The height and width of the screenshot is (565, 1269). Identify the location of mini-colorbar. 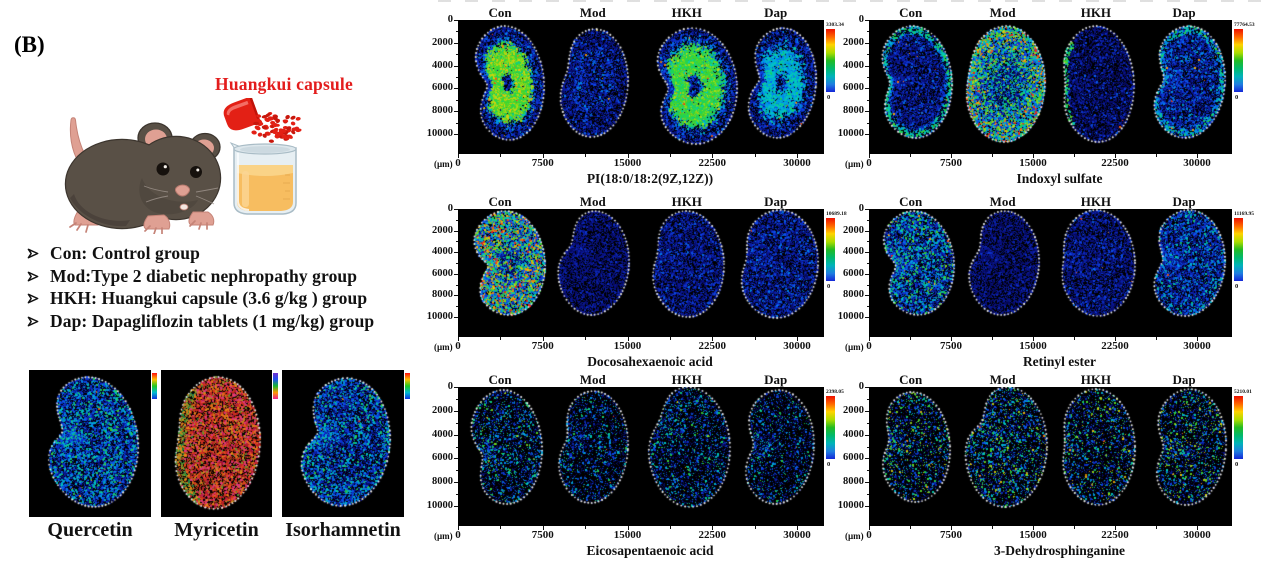
(275, 386).